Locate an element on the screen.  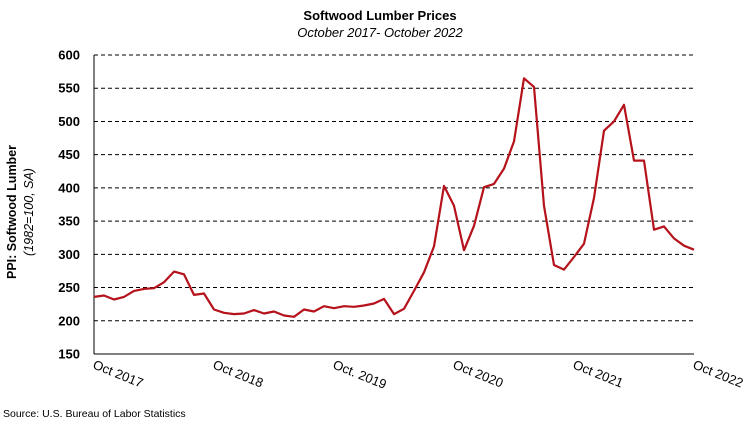
y-tick-label: 300 is located at coordinates (69, 254).